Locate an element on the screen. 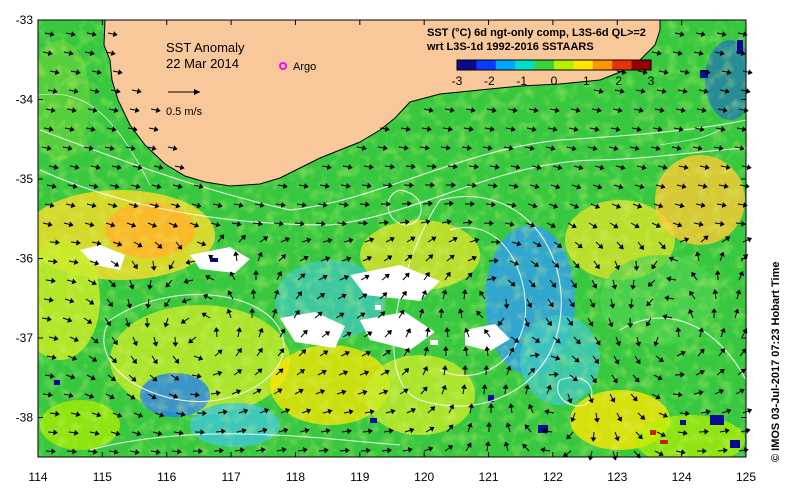 This screenshot has height=492, width=790. lon-tick-label: 119 is located at coordinates (359, 477).